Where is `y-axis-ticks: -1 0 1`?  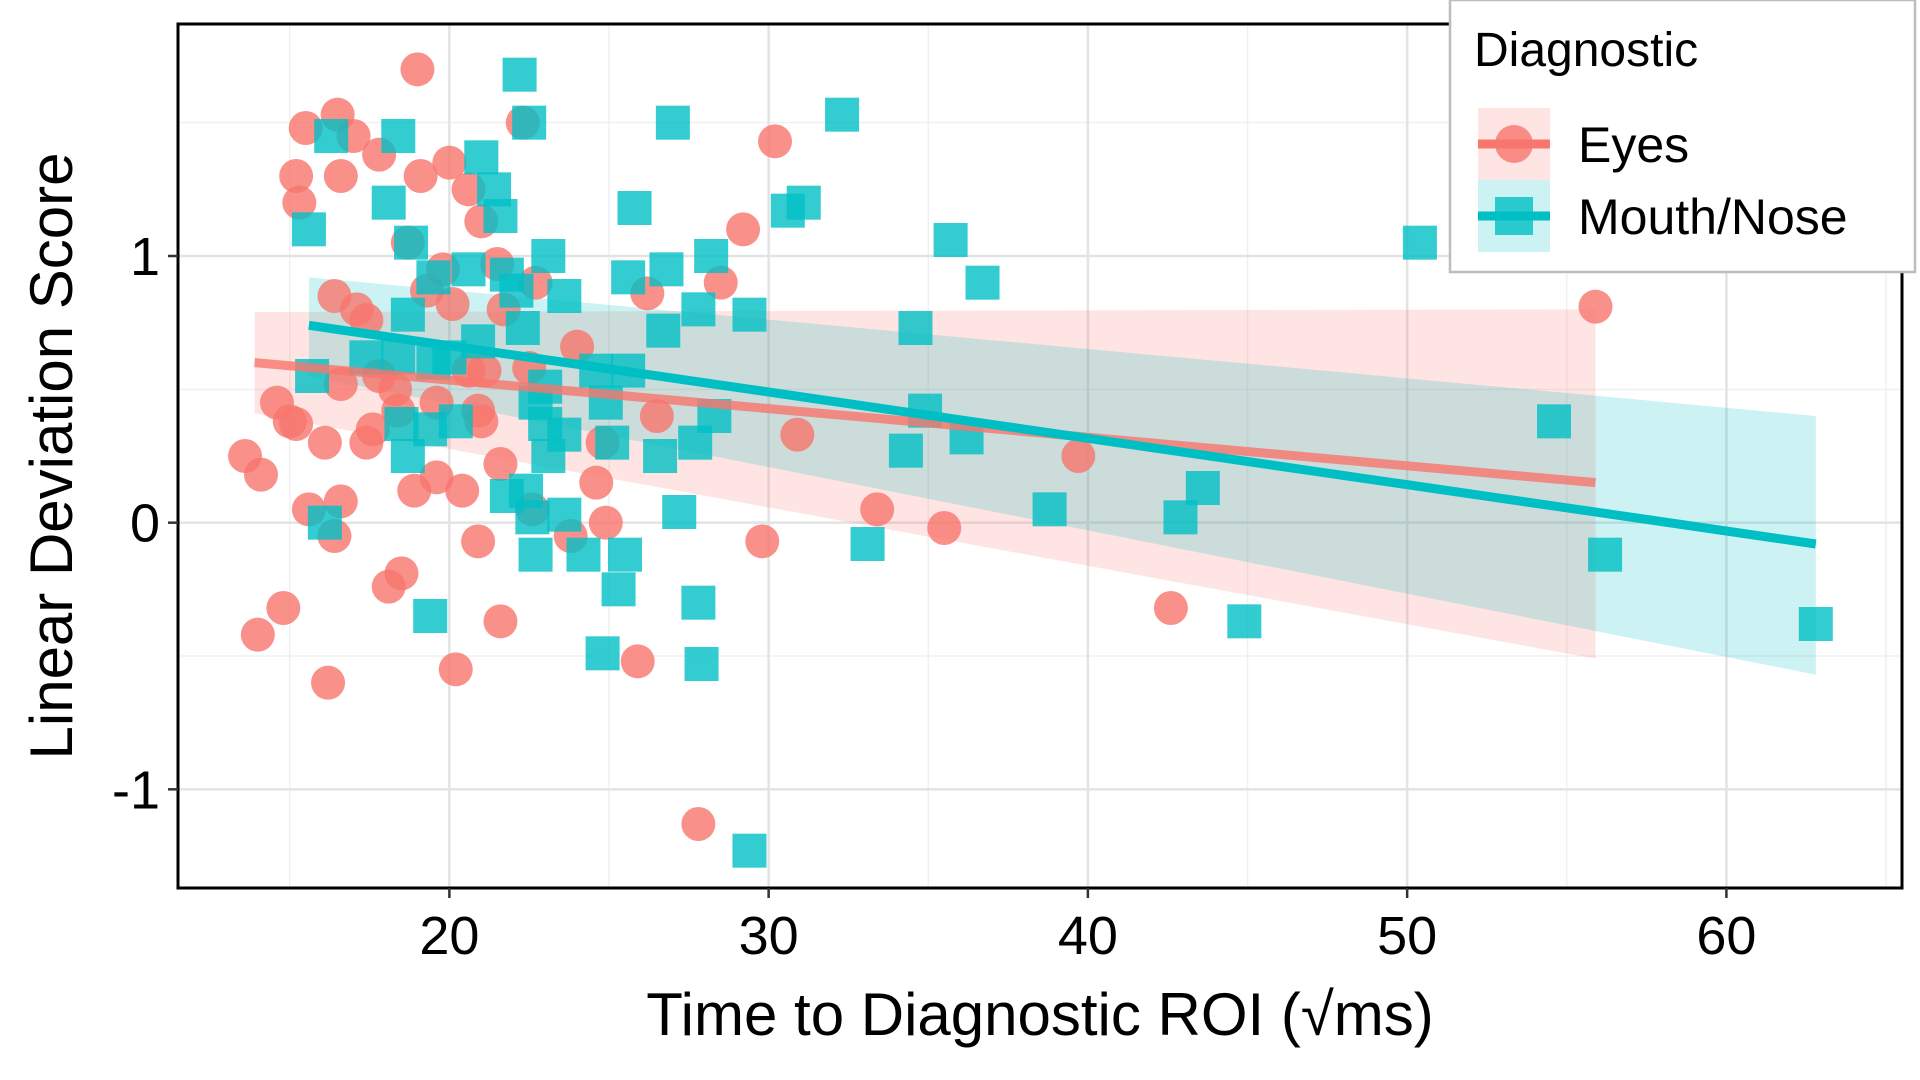
y-axis-ticks: -1 0 1 is located at coordinates (145, 523).